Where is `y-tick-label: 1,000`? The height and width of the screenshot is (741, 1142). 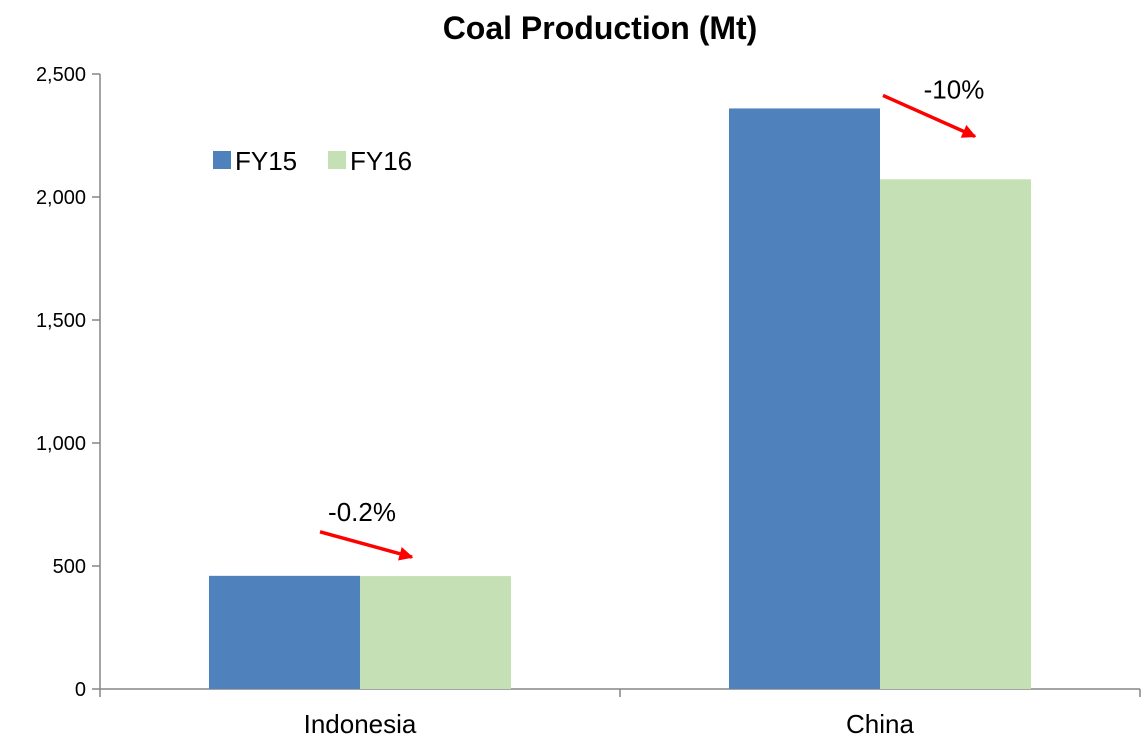
y-tick-label: 1,000 is located at coordinates (61, 444).